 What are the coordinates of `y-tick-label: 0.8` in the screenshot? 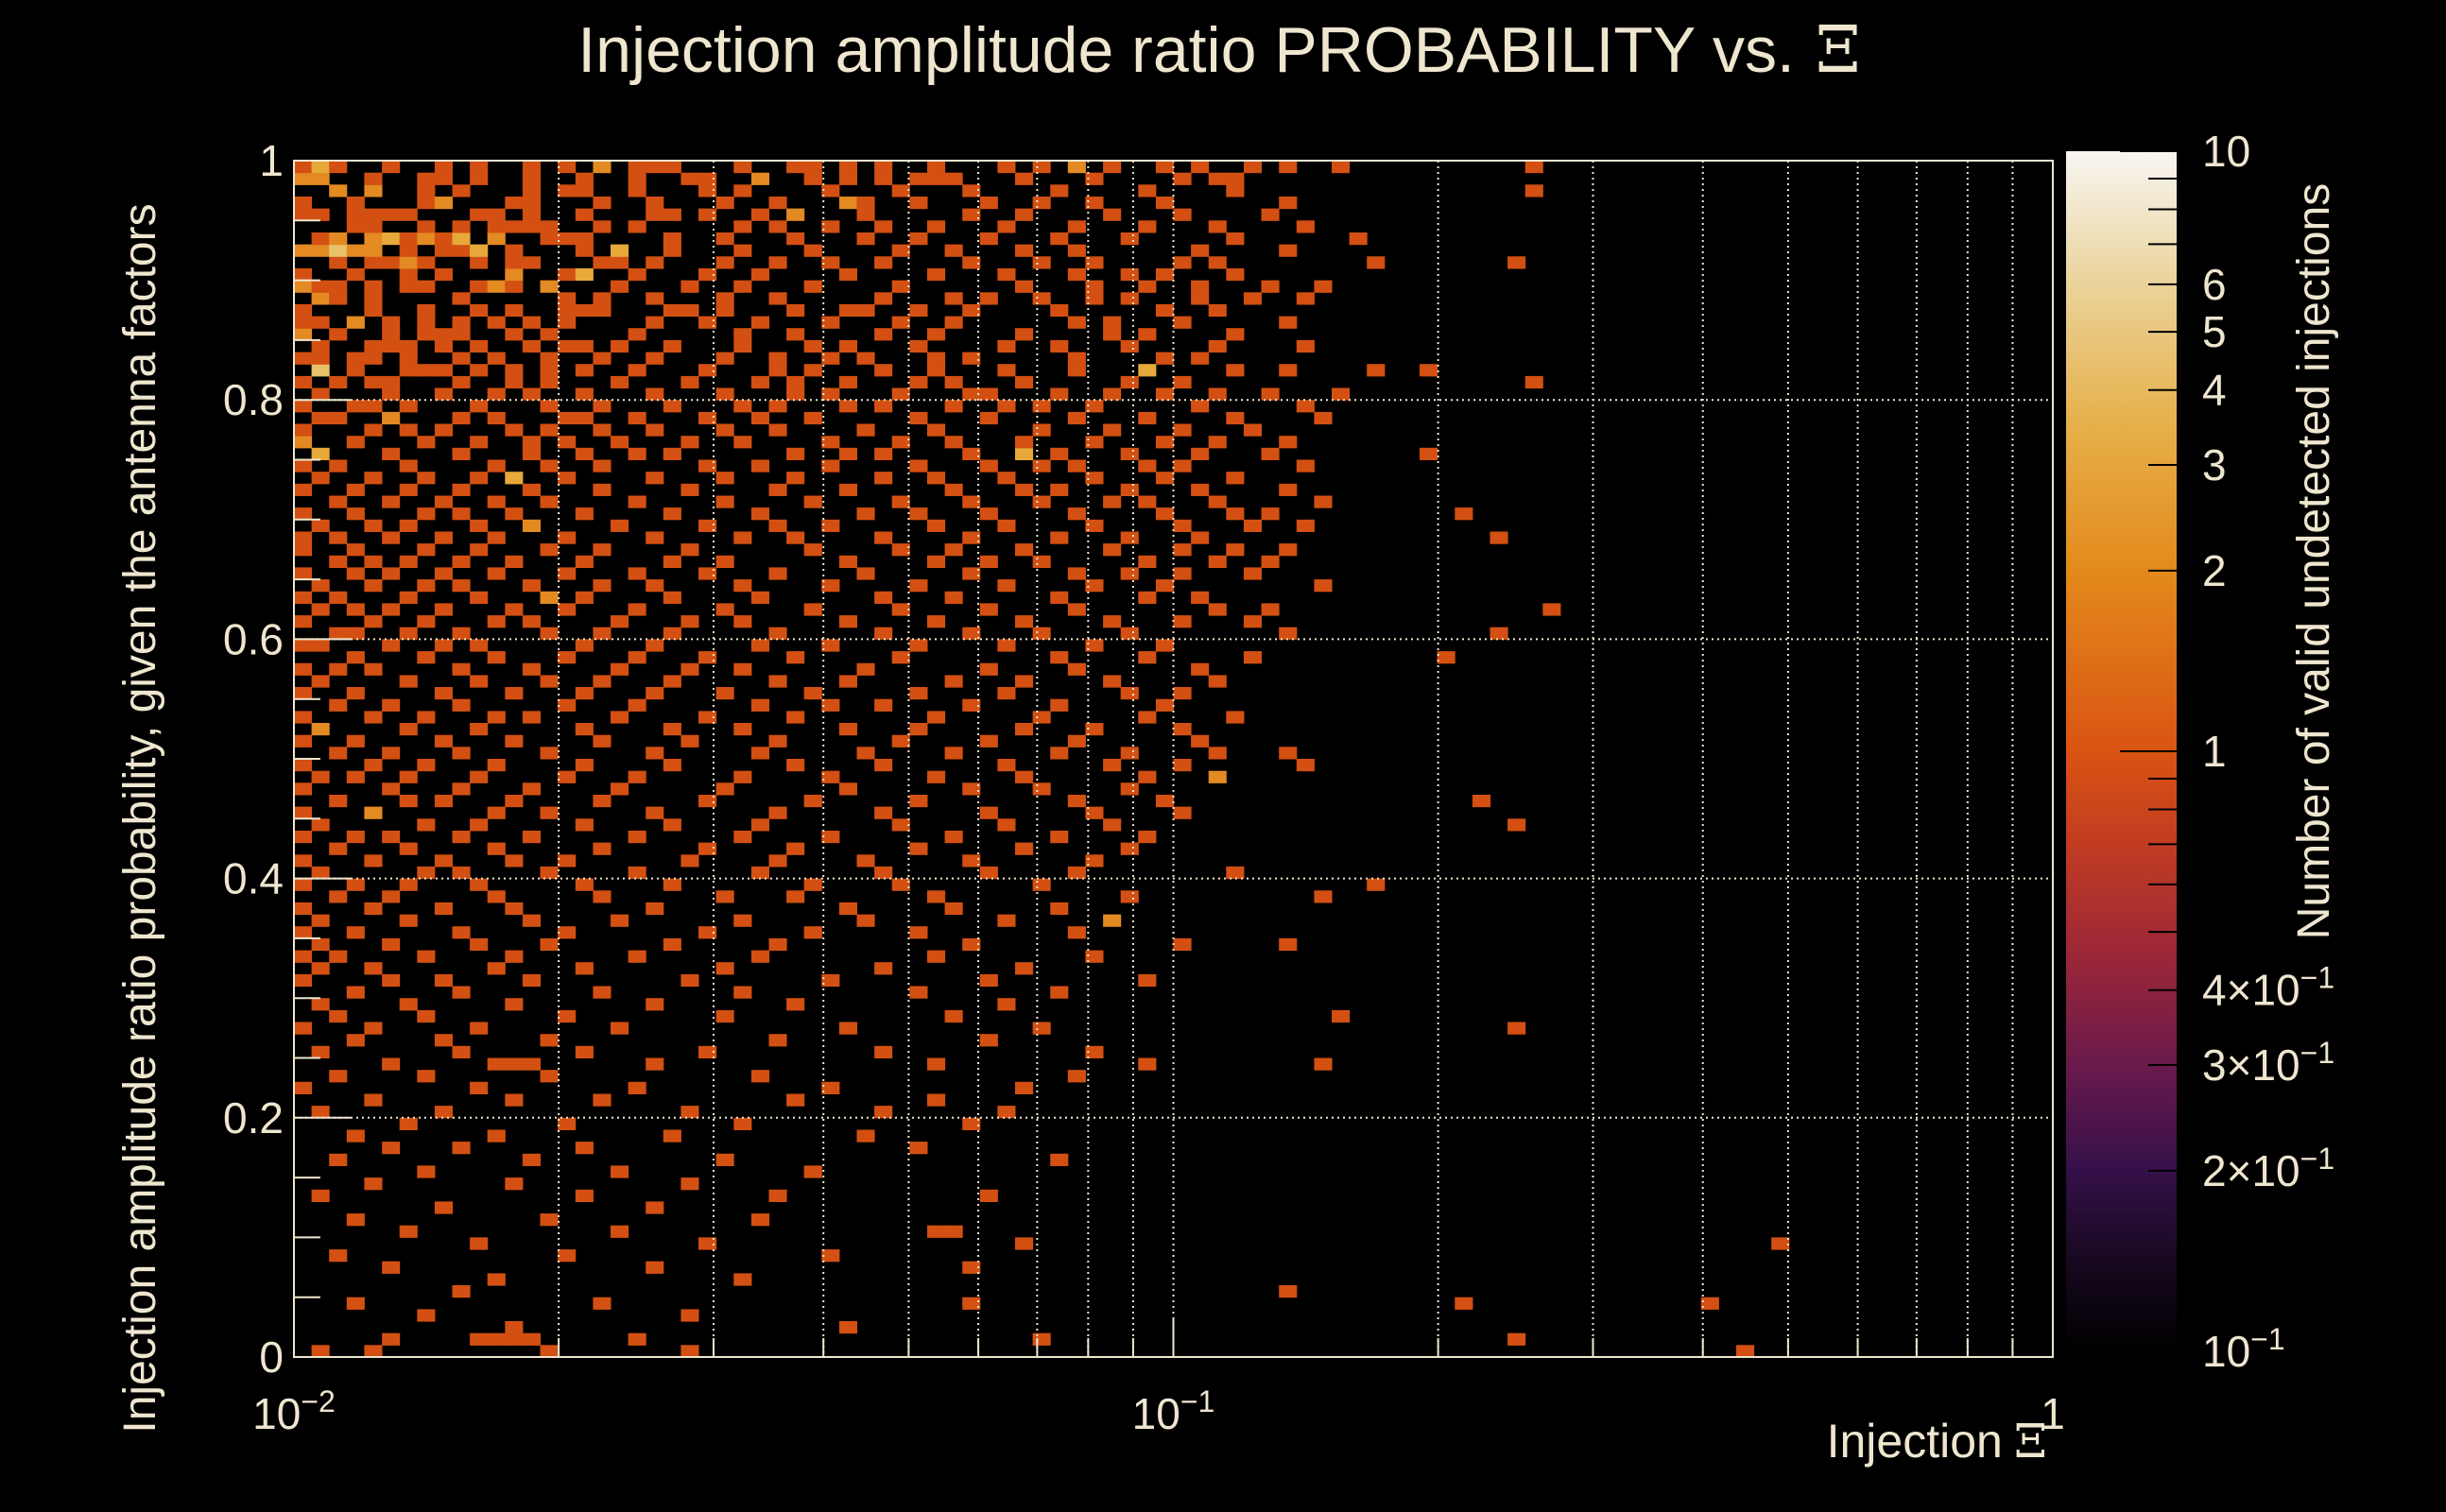 It's located at (253, 399).